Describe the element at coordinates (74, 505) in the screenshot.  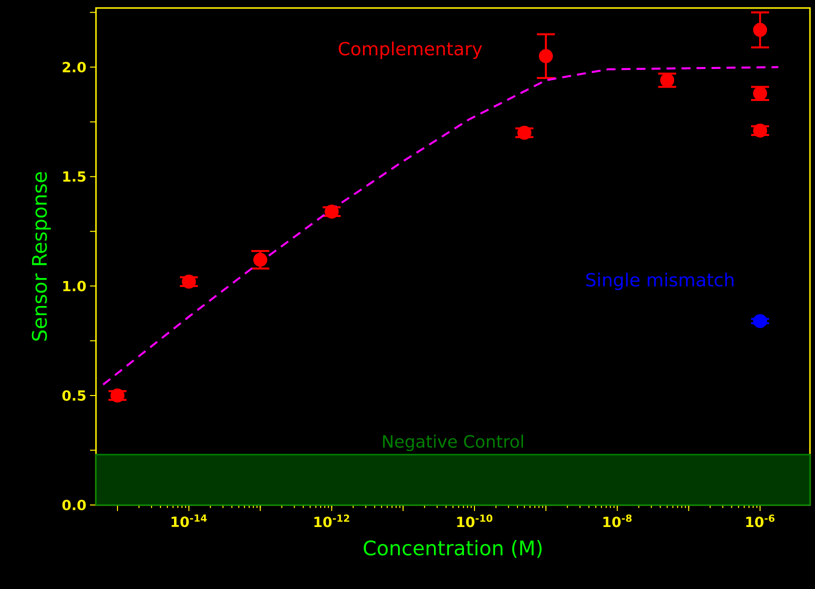
I see `y-tick-label: 0.0` at that location.